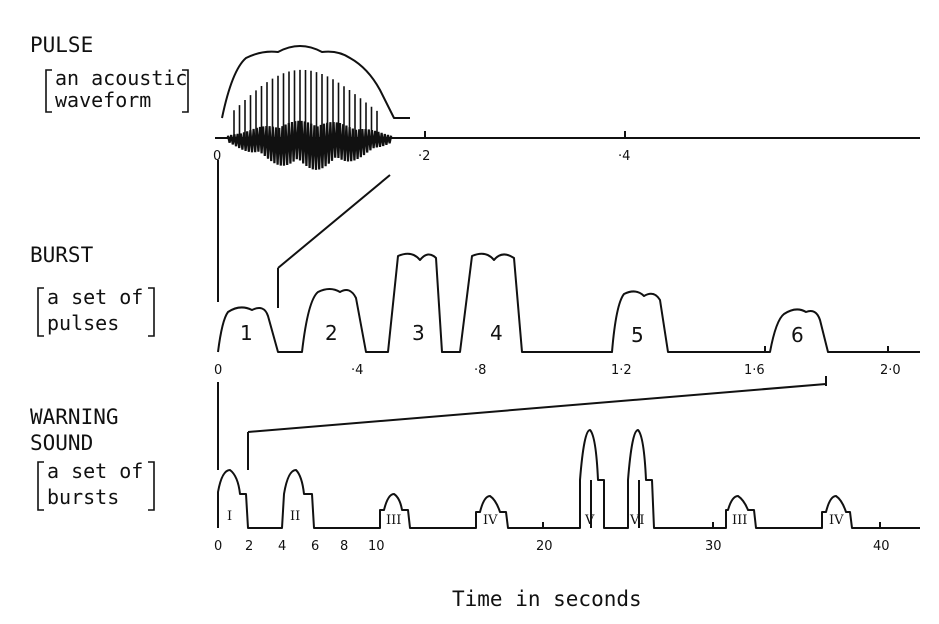  Describe the element at coordinates (537, 408) in the screenshot. I see `burst-zoom-line-right-diagonal` at that location.